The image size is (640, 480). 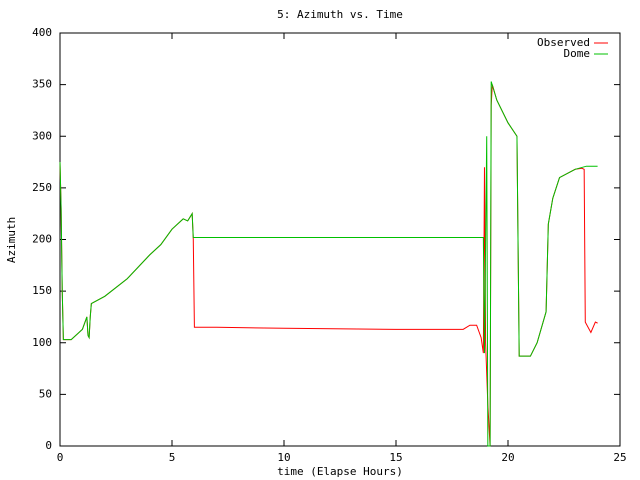 What do you see at coordinates (172, 457) in the screenshot?
I see `x-tick-label: 5` at bounding box center [172, 457].